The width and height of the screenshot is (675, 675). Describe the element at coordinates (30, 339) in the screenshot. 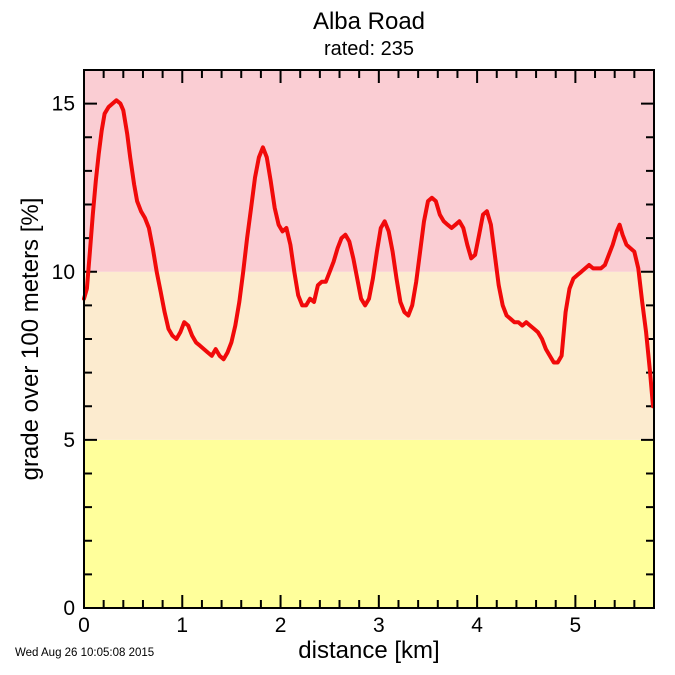

I see `y-axis-title: grade over 100 meters [%]` at that location.